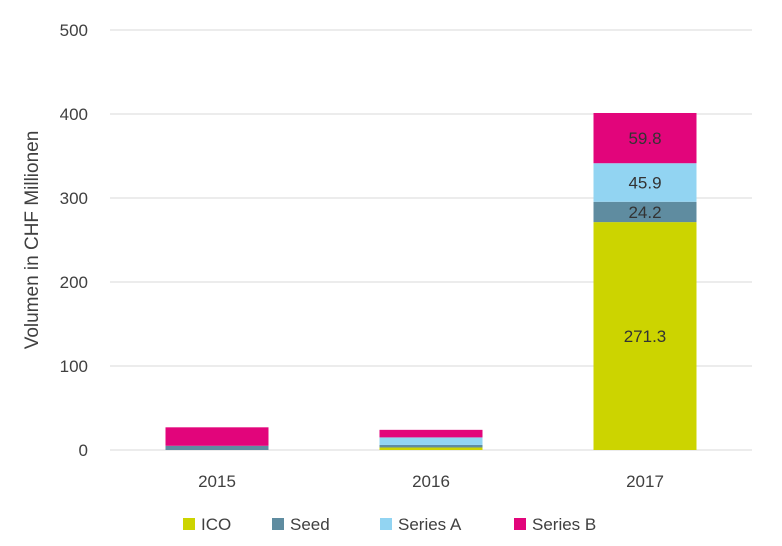 Image resolution: width=782 pixels, height=546 pixels. I want to click on data-label: 59.8, so click(644, 138).